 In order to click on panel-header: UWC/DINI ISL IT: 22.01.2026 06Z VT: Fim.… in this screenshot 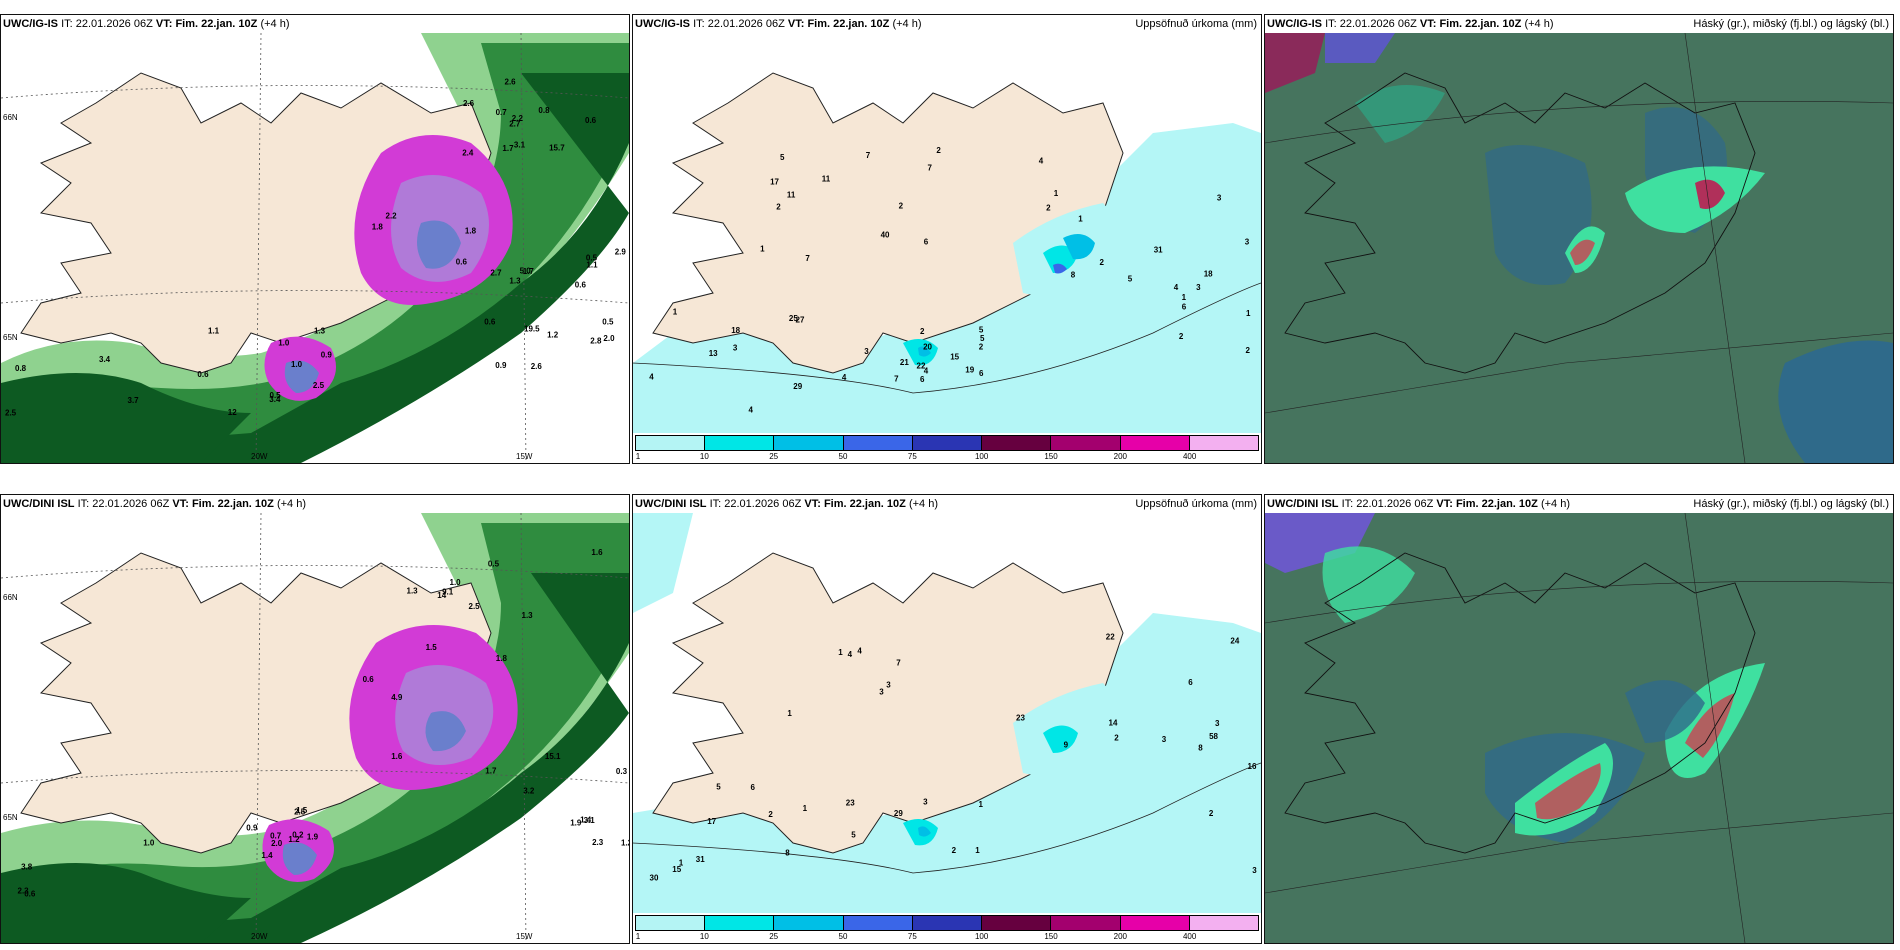, I will do `click(947, 504)`.